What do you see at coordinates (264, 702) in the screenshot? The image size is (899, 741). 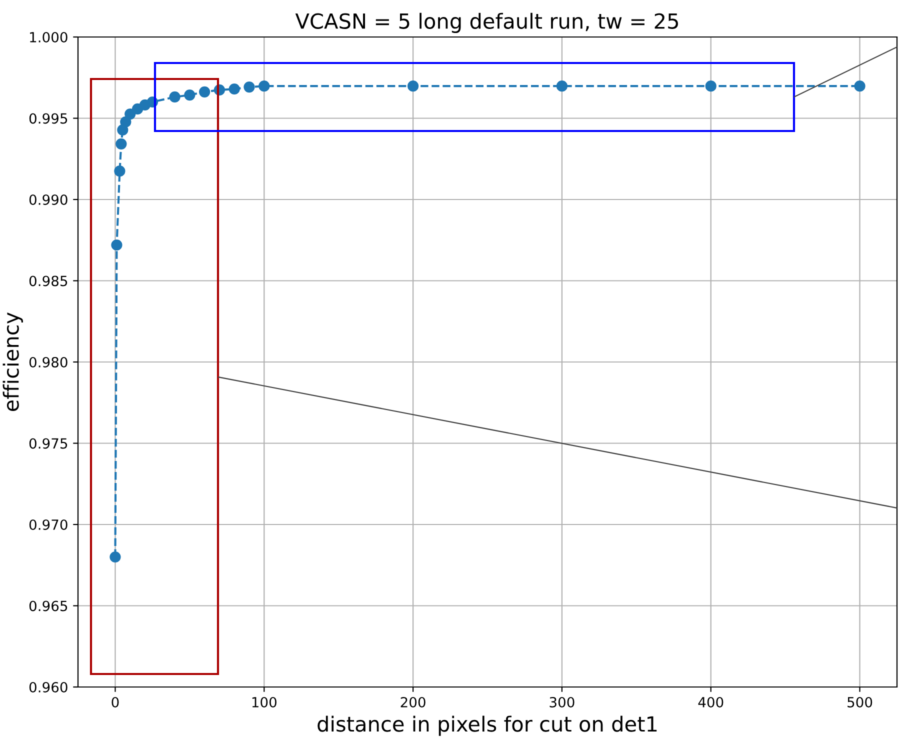 I see `x-tick-label: 100` at bounding box center [264, 702].